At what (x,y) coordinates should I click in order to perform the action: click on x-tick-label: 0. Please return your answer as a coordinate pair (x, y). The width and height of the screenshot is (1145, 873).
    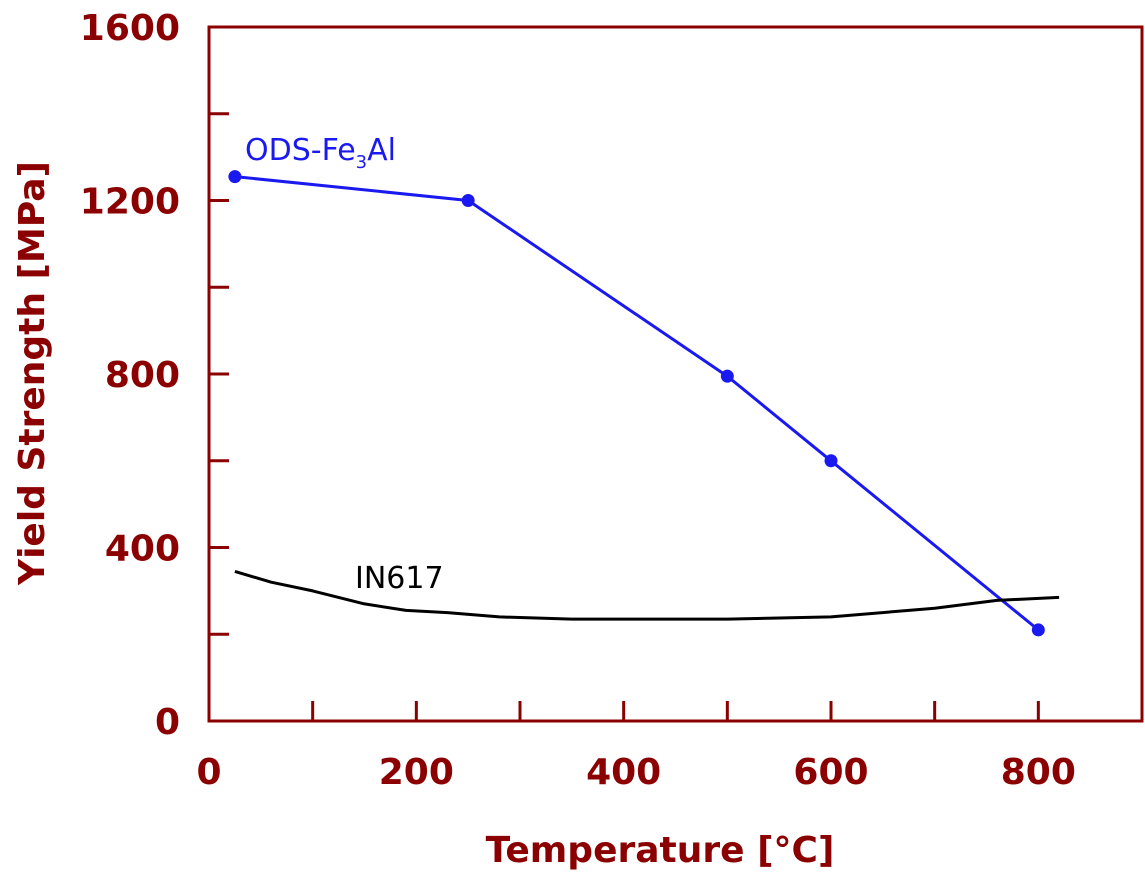
    Looking at the image, I should click on (208, 772).